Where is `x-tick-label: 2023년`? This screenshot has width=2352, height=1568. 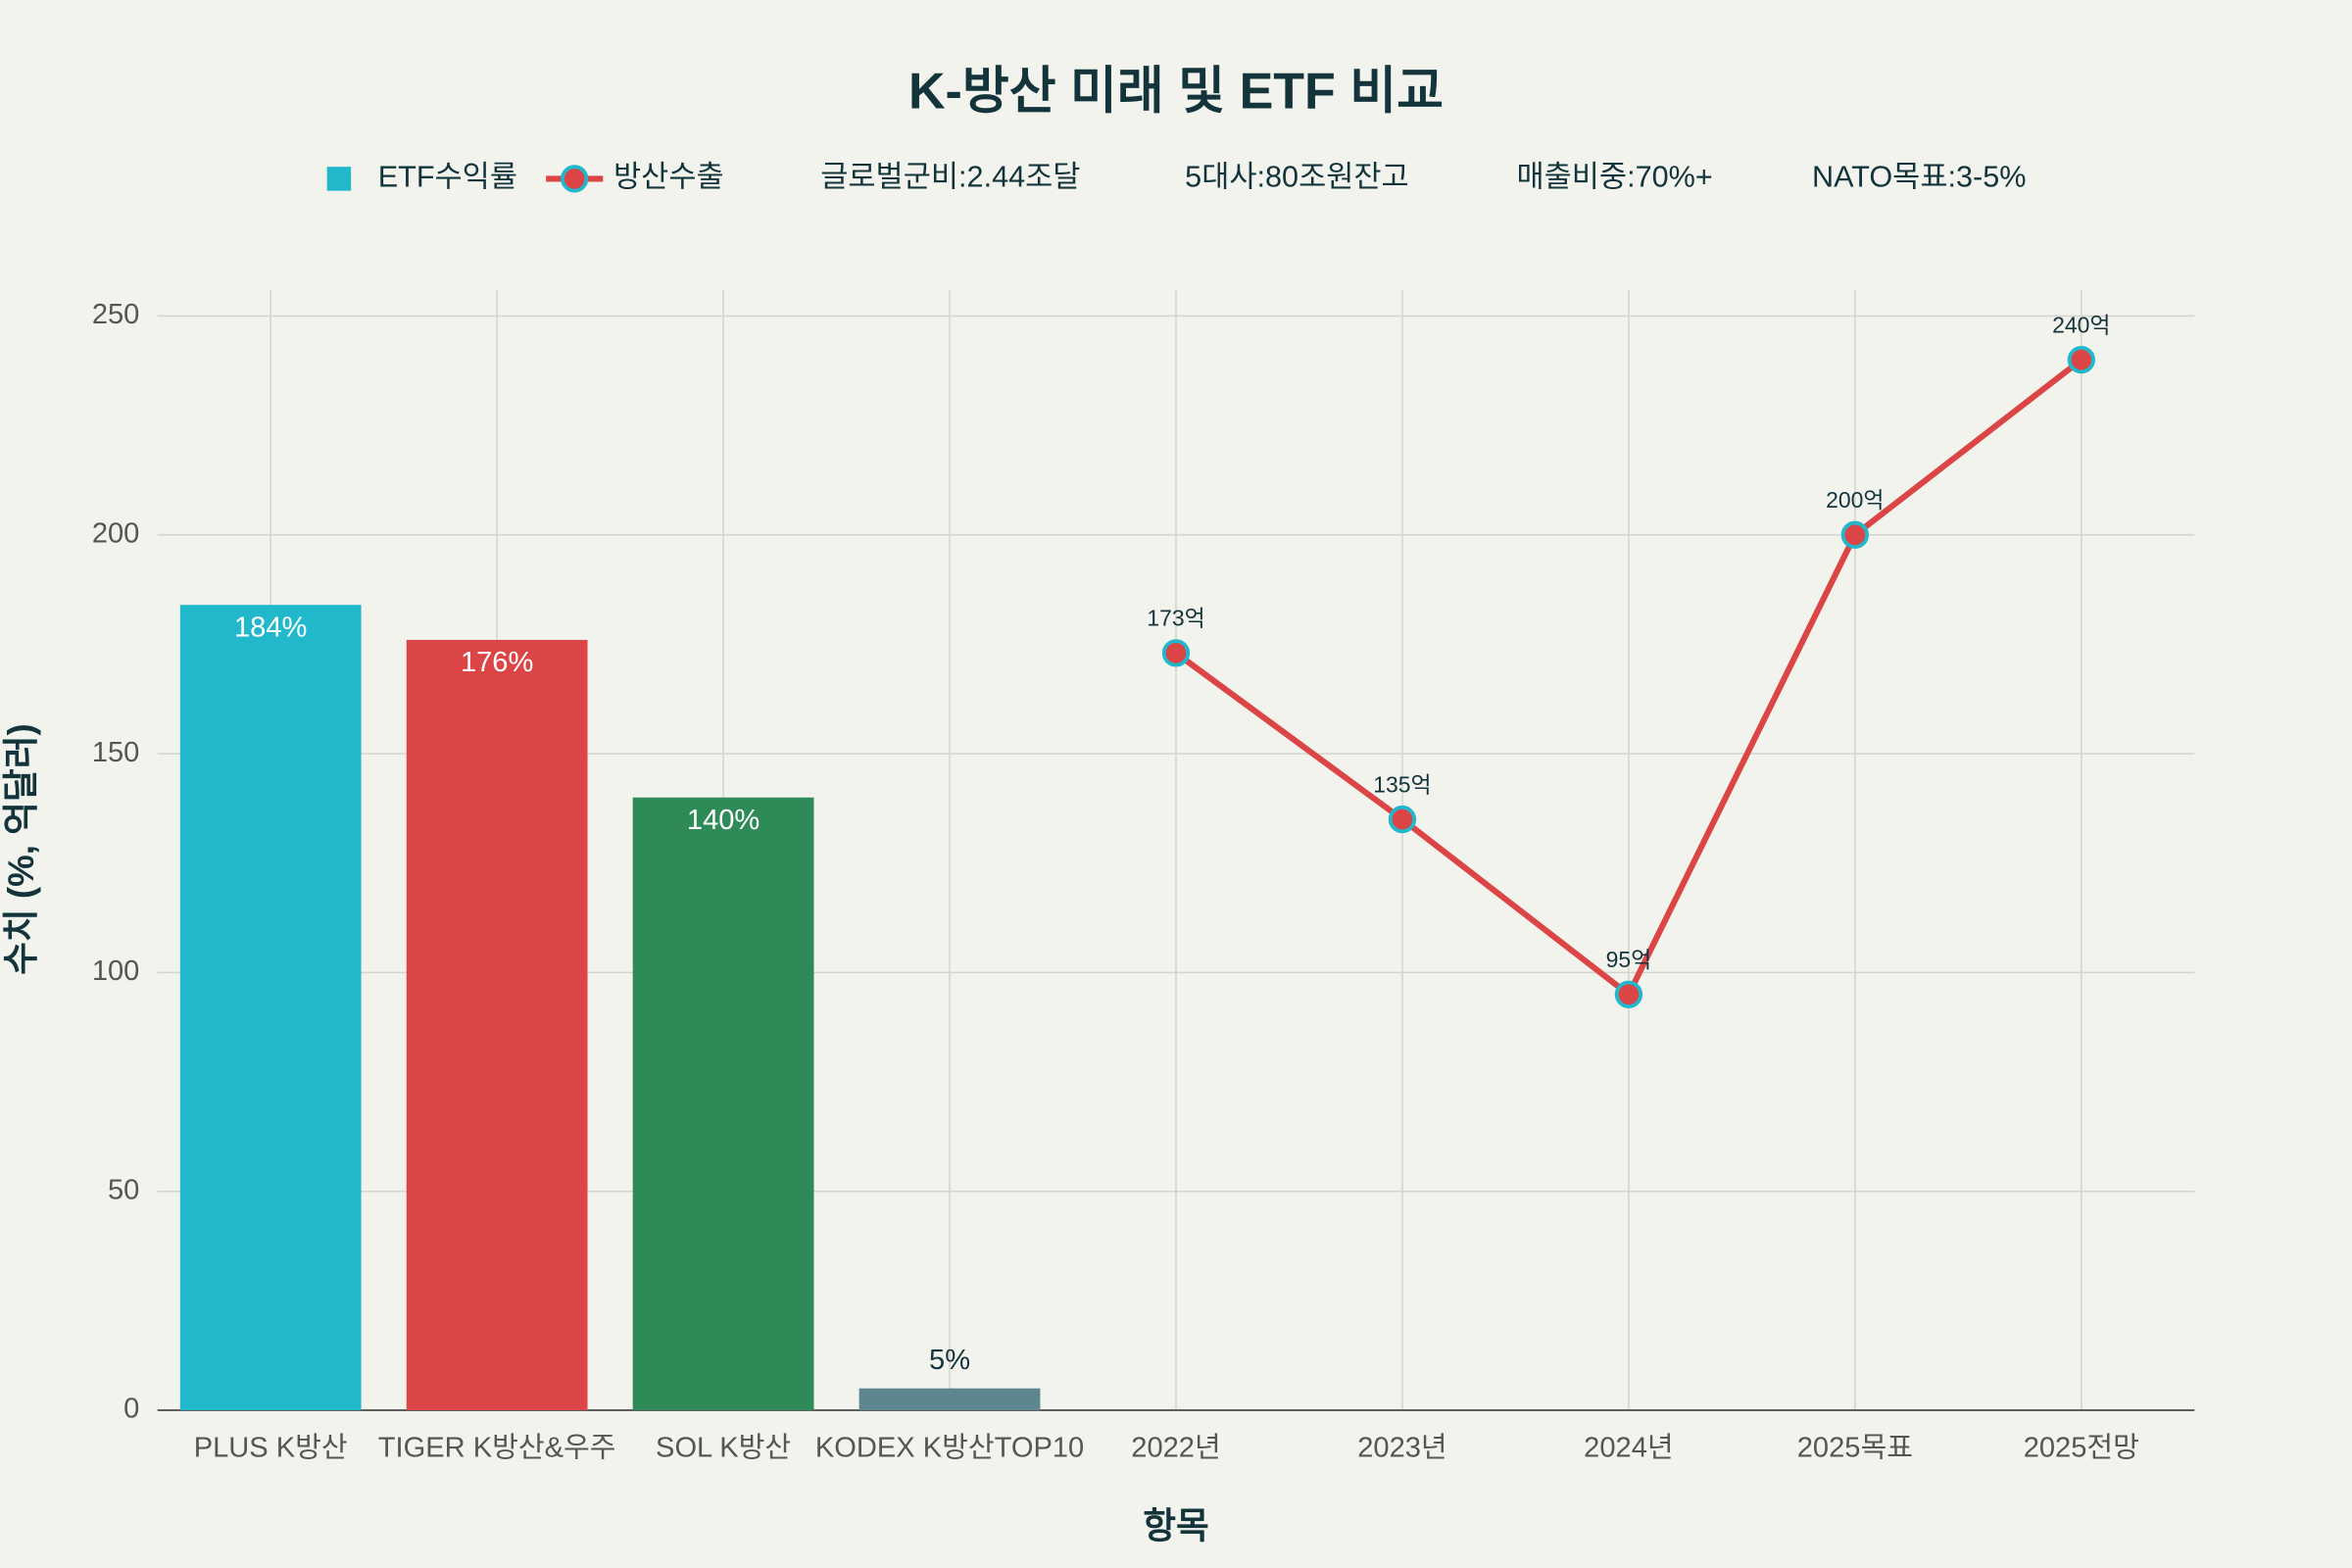 x-tick-label: 2023년 is located at coordinates (1401, 1448).